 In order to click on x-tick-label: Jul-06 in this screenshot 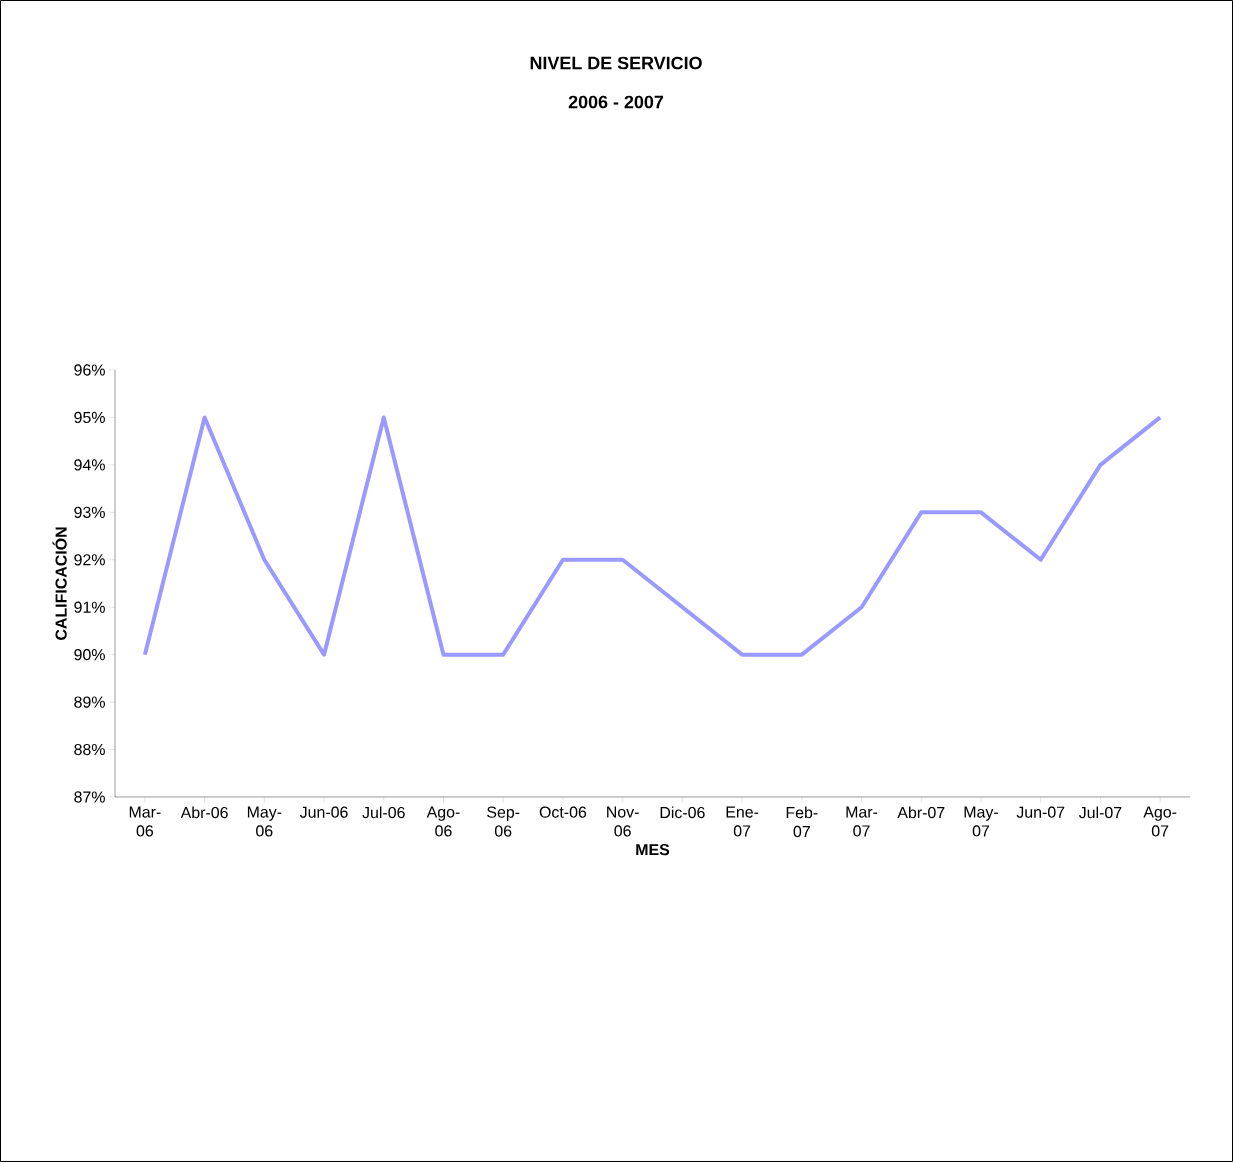, I will do `click(383, 812)`.